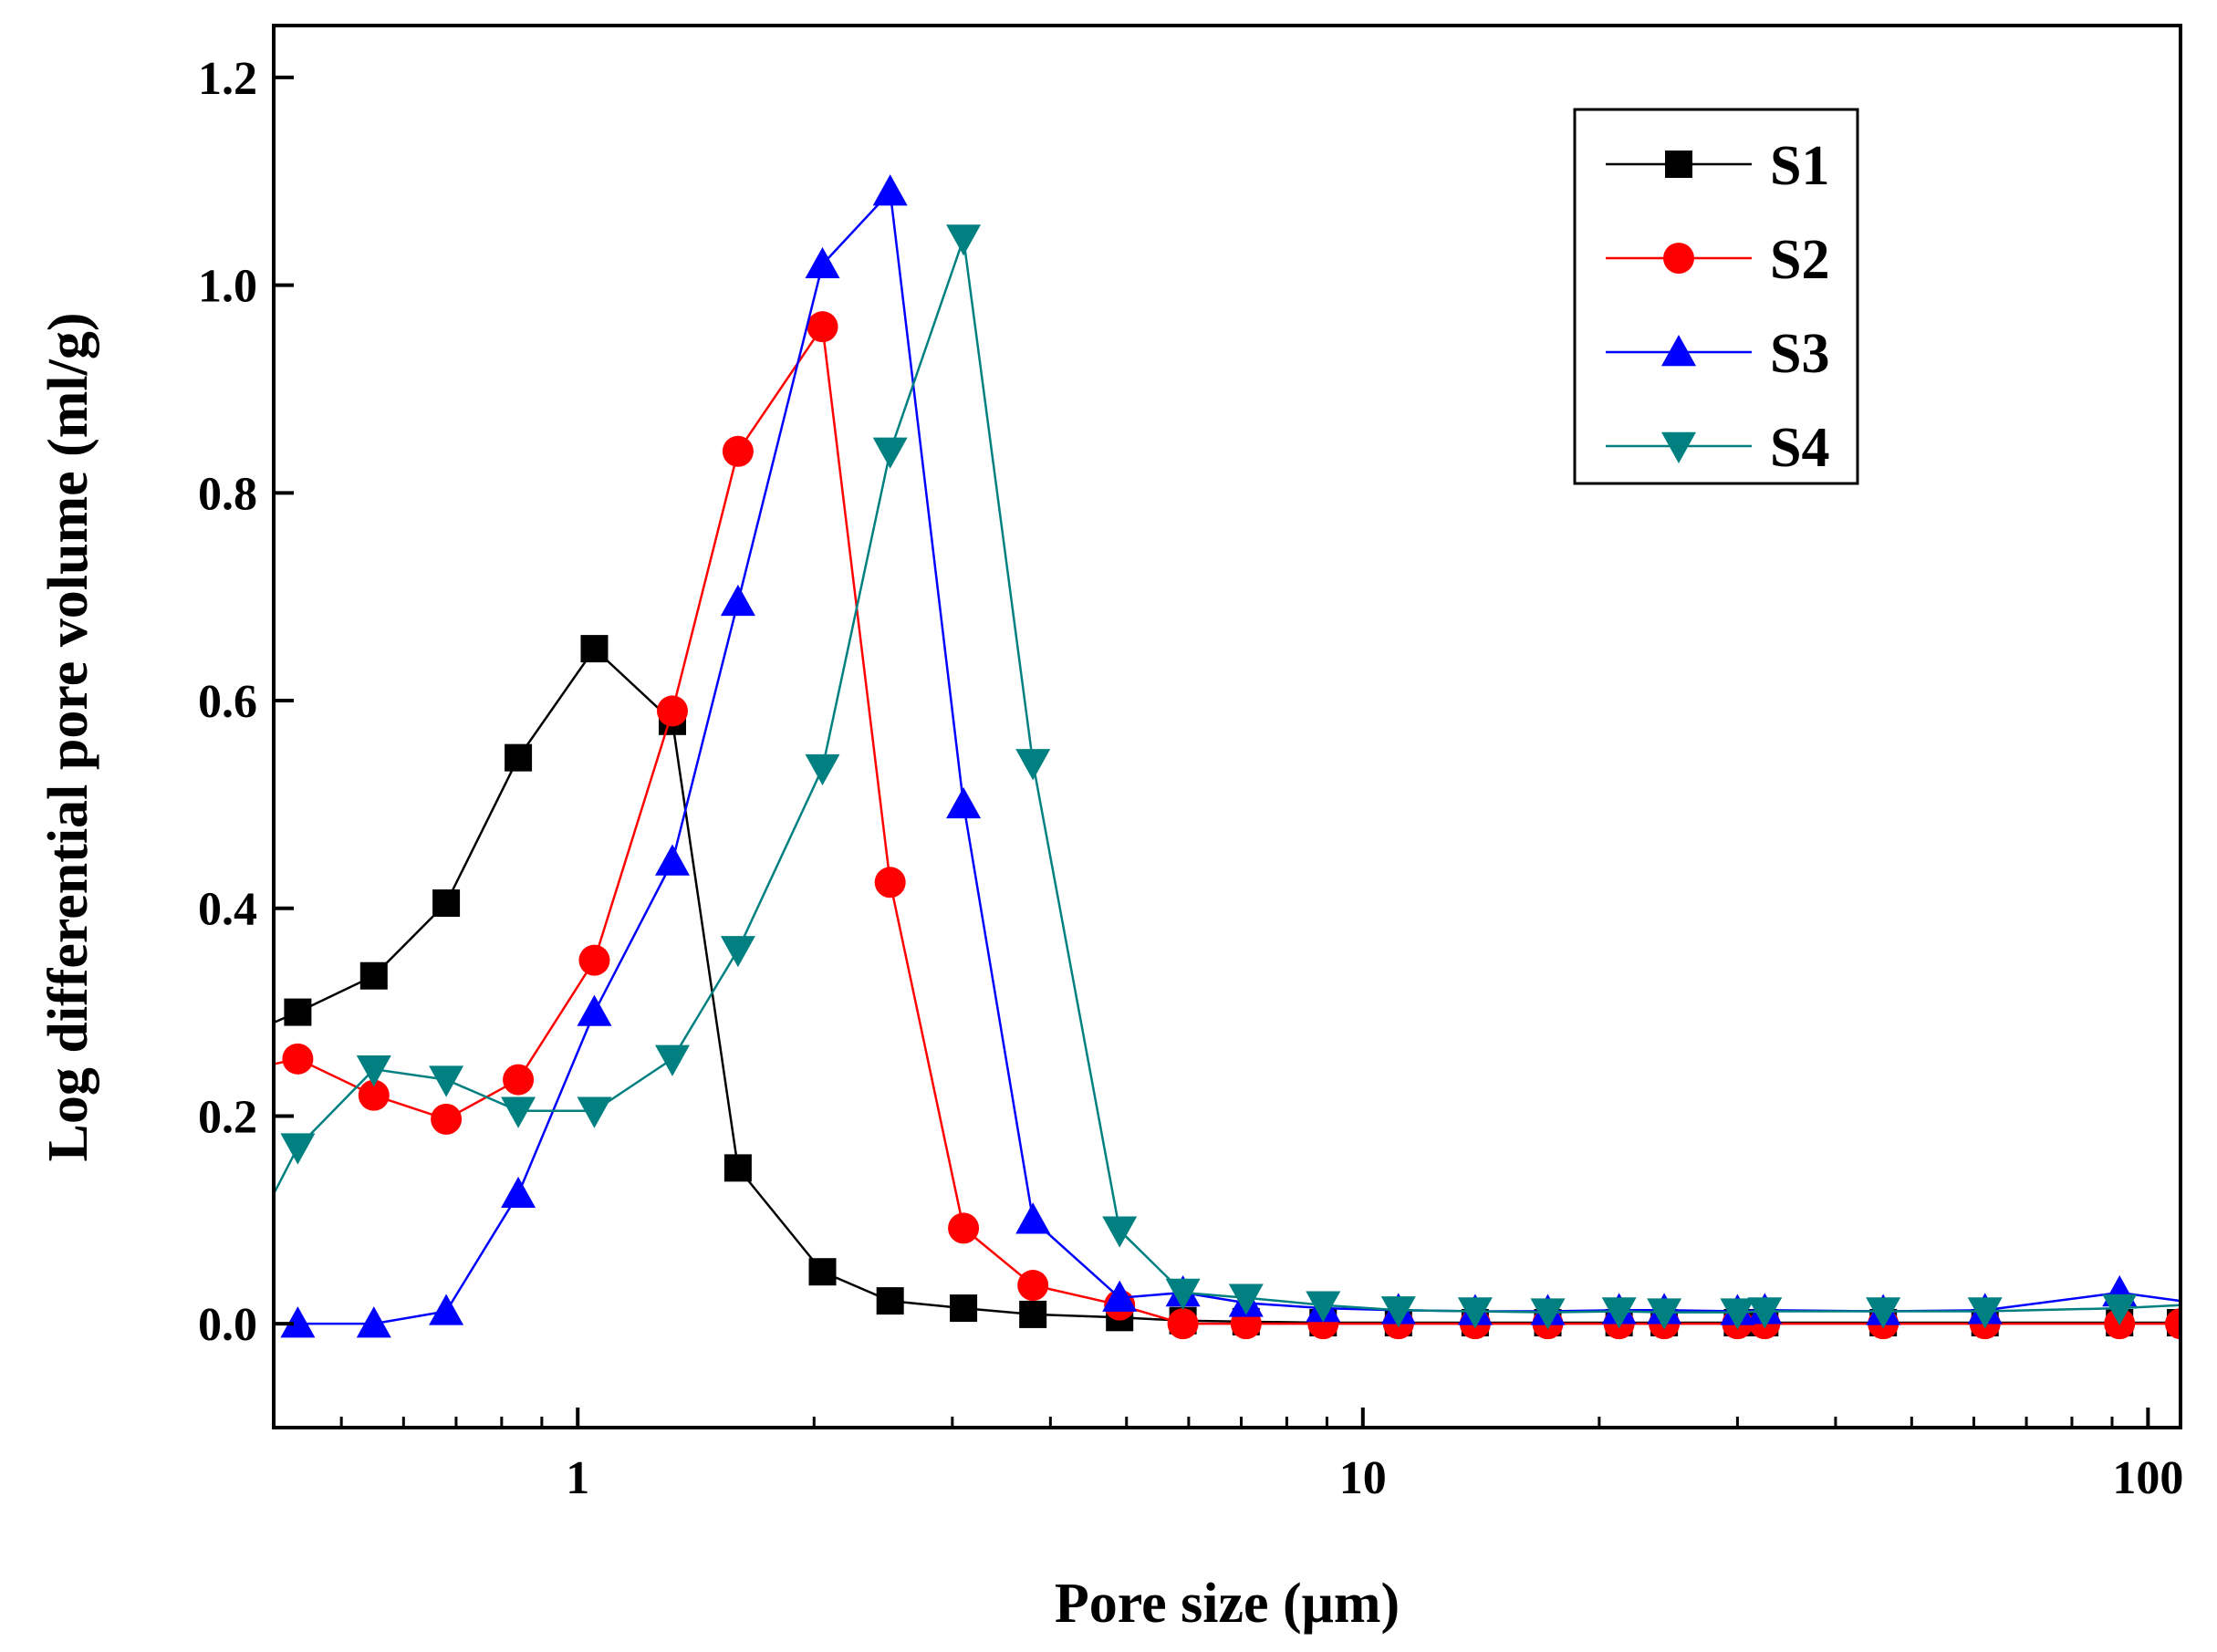 The image size is (2217, 1652). I want to click on legend-entries: S1 S2 S3 S4, so click(1717, 307).